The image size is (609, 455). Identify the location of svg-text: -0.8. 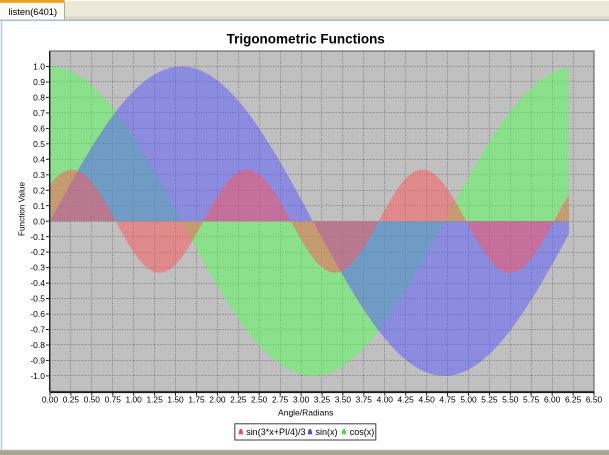
(37, 345).